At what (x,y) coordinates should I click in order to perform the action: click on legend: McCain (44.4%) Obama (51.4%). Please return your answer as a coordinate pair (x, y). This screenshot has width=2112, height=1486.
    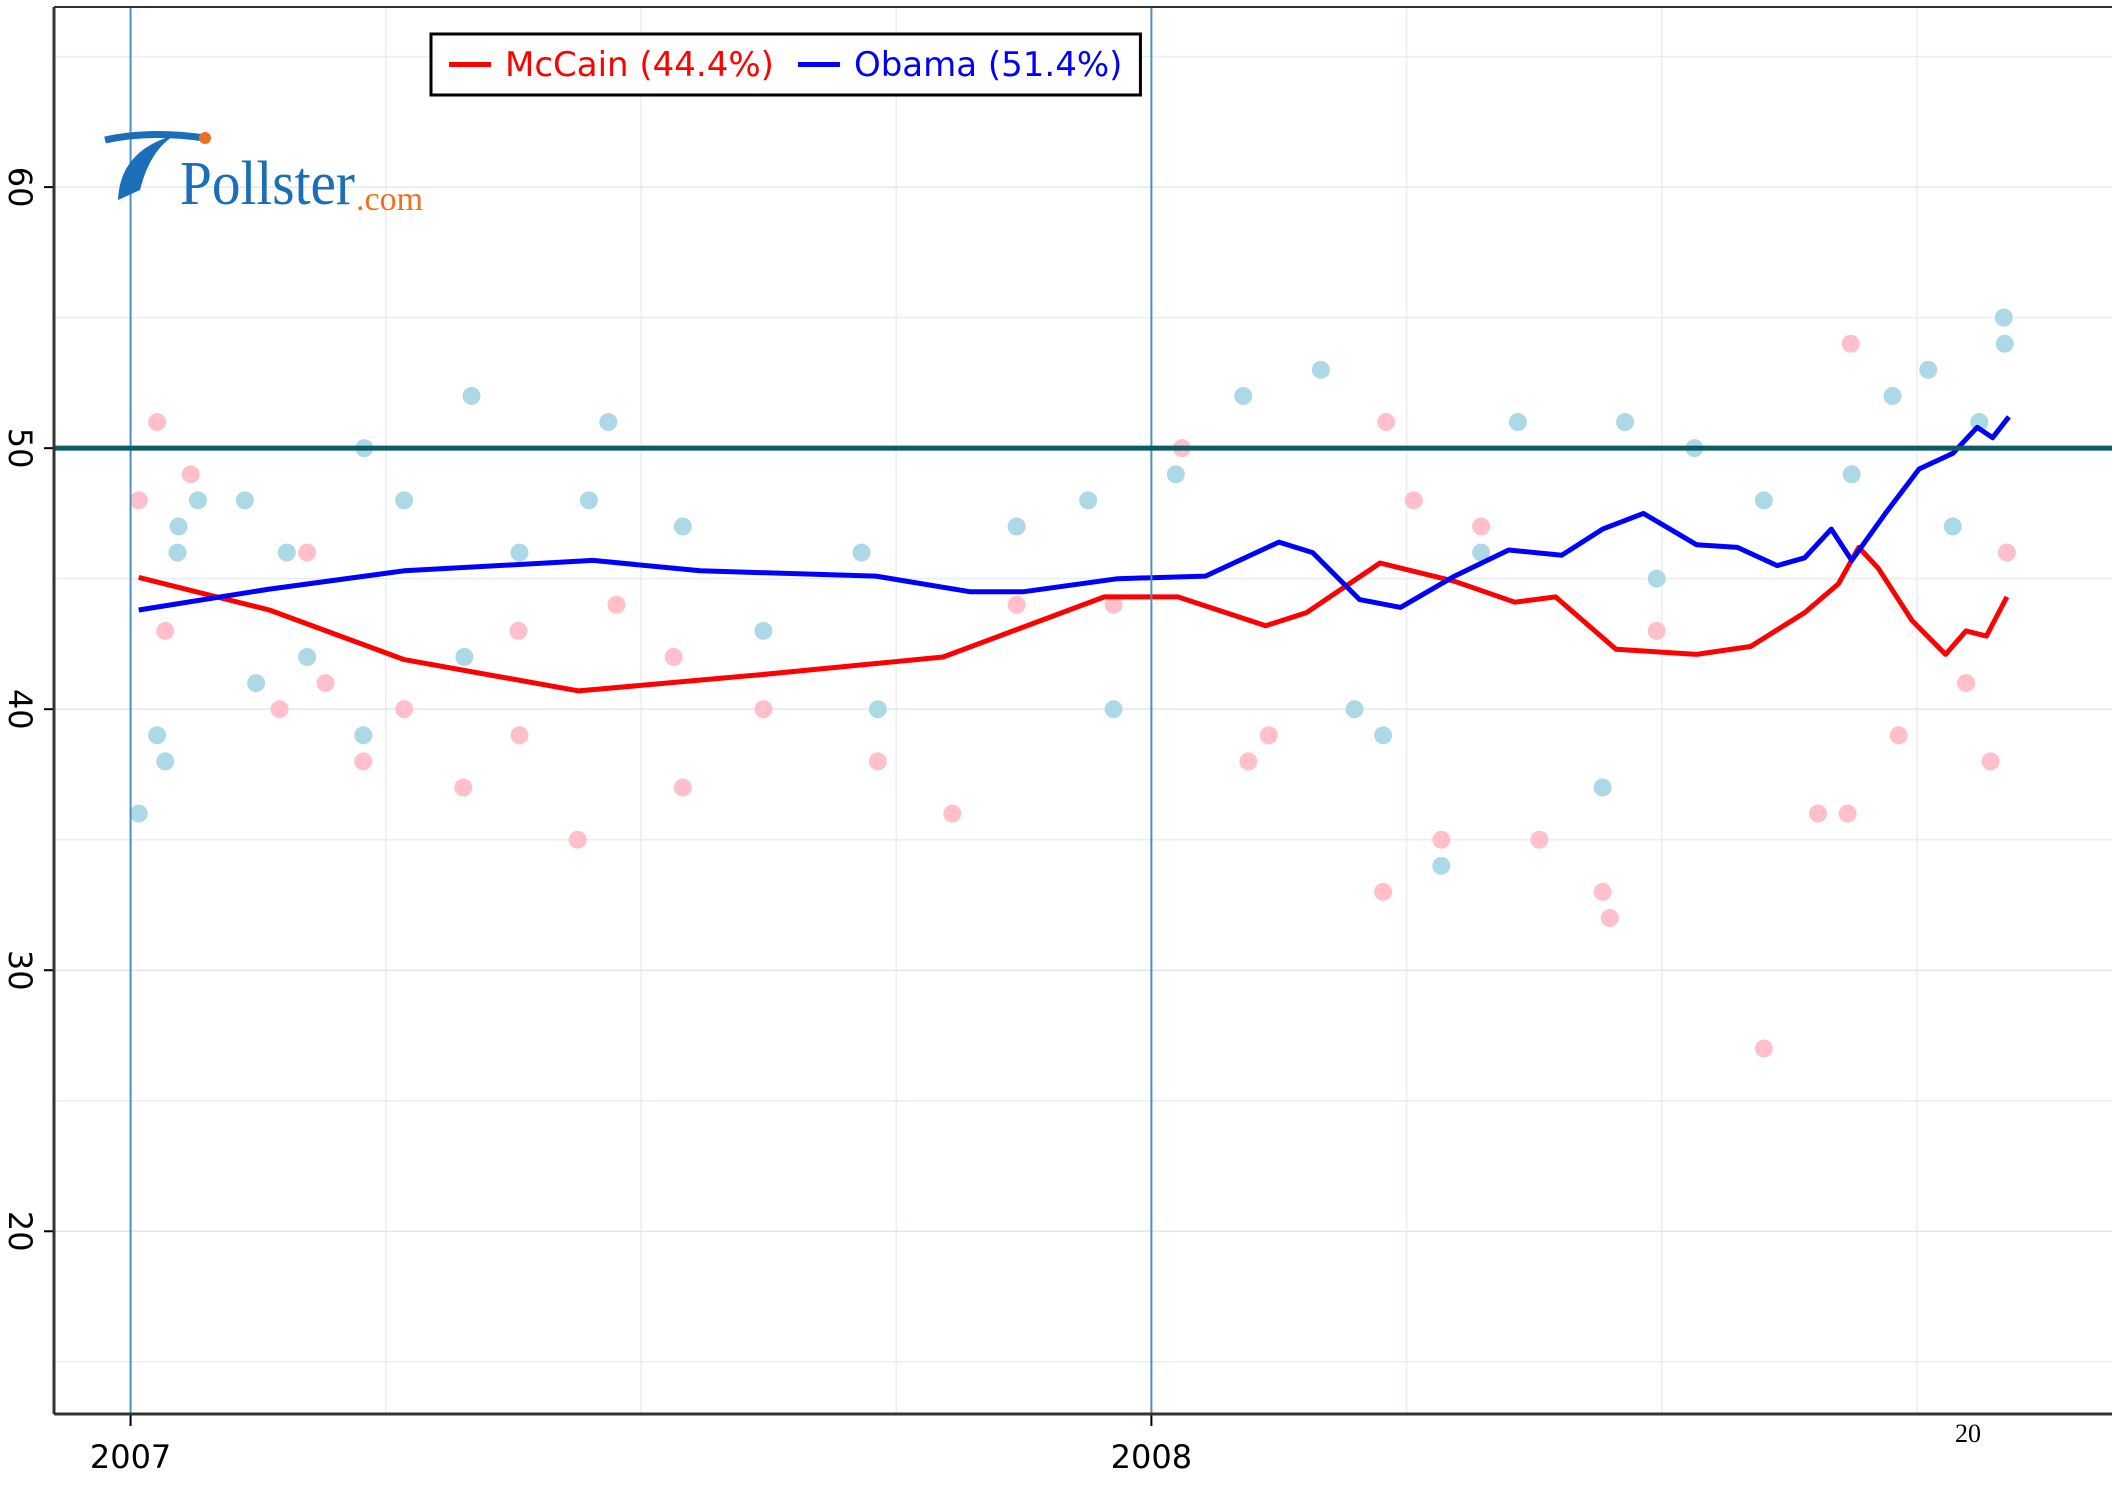
    Looking at the image, I should click on (785, 64).